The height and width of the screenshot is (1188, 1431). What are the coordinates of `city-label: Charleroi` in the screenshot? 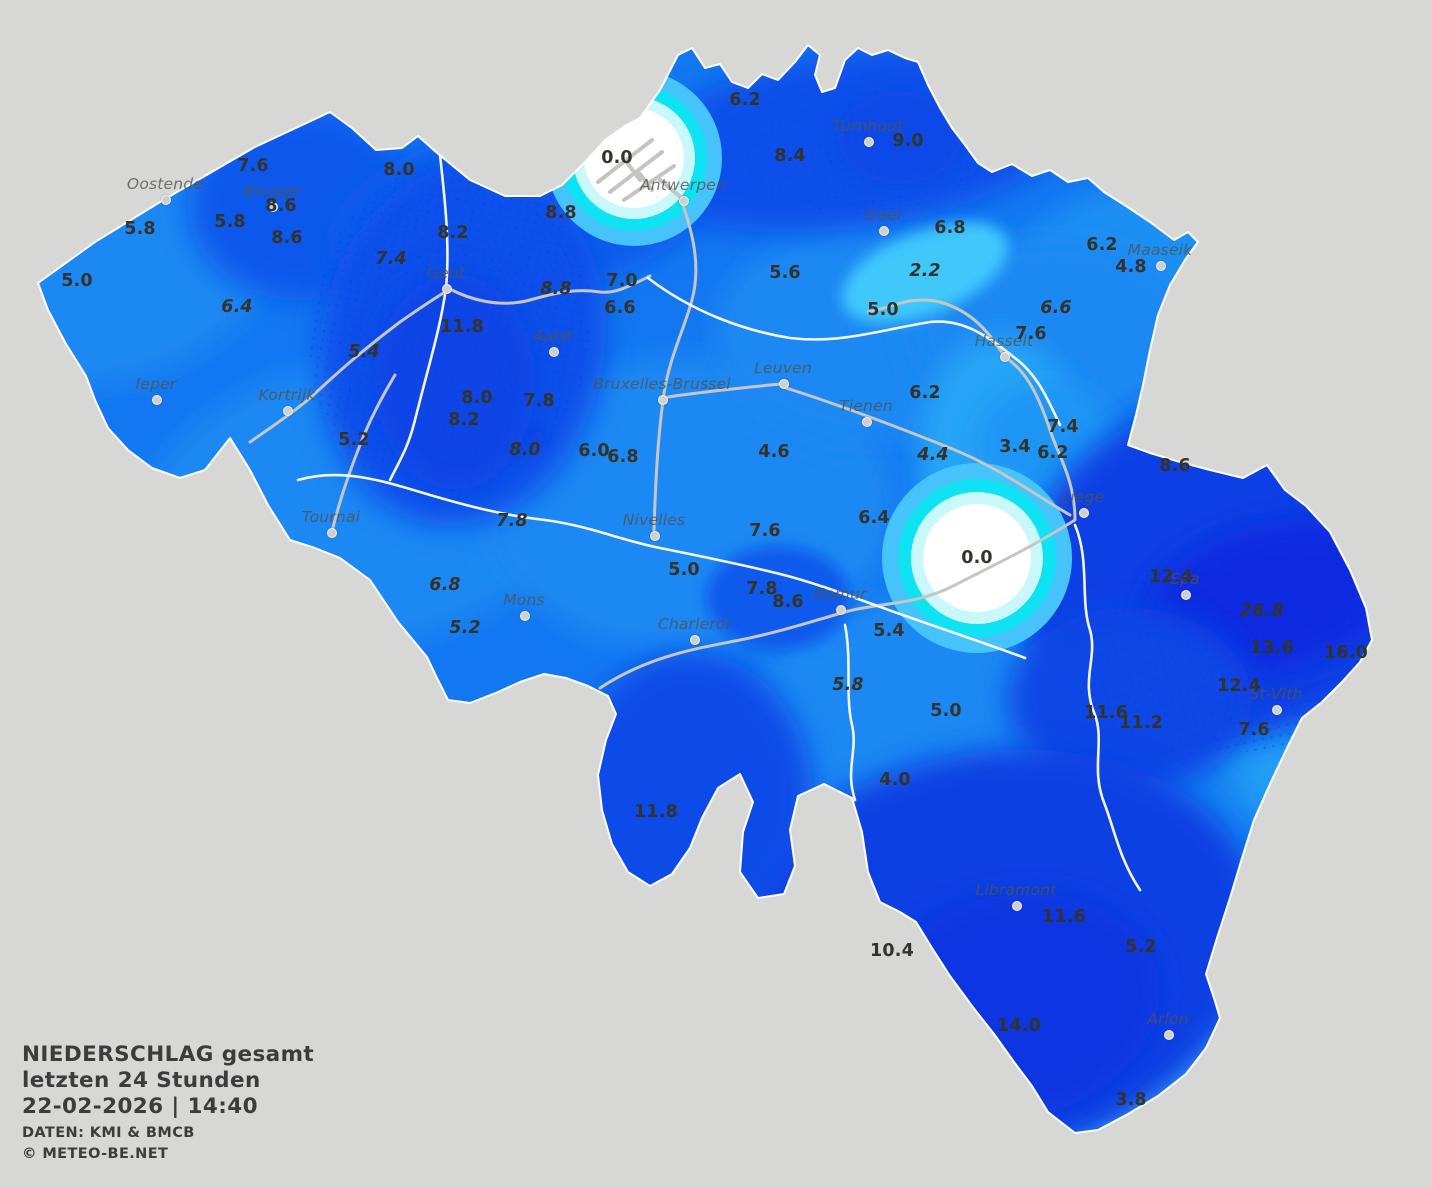 It's located at (694, 624).